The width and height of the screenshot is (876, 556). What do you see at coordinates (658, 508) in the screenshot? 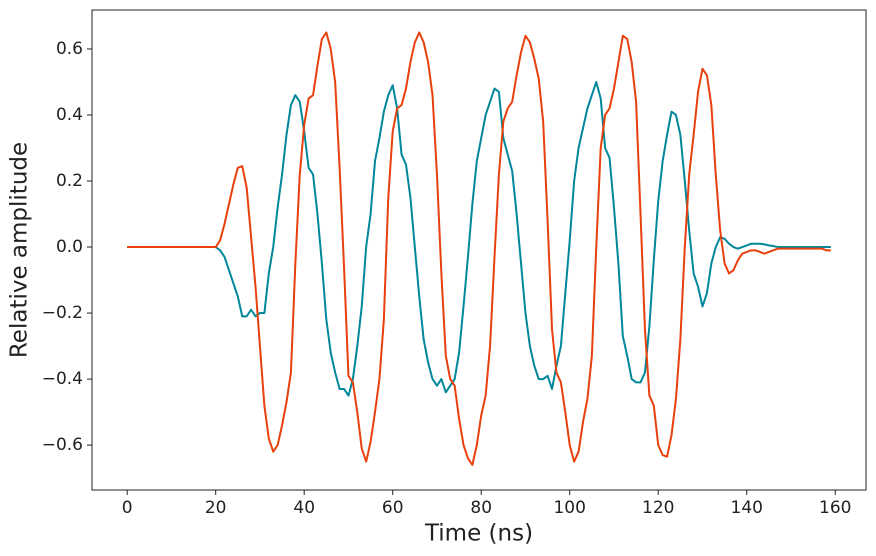
I see `x-tick-label: 120` at bounding box center [658, 508].